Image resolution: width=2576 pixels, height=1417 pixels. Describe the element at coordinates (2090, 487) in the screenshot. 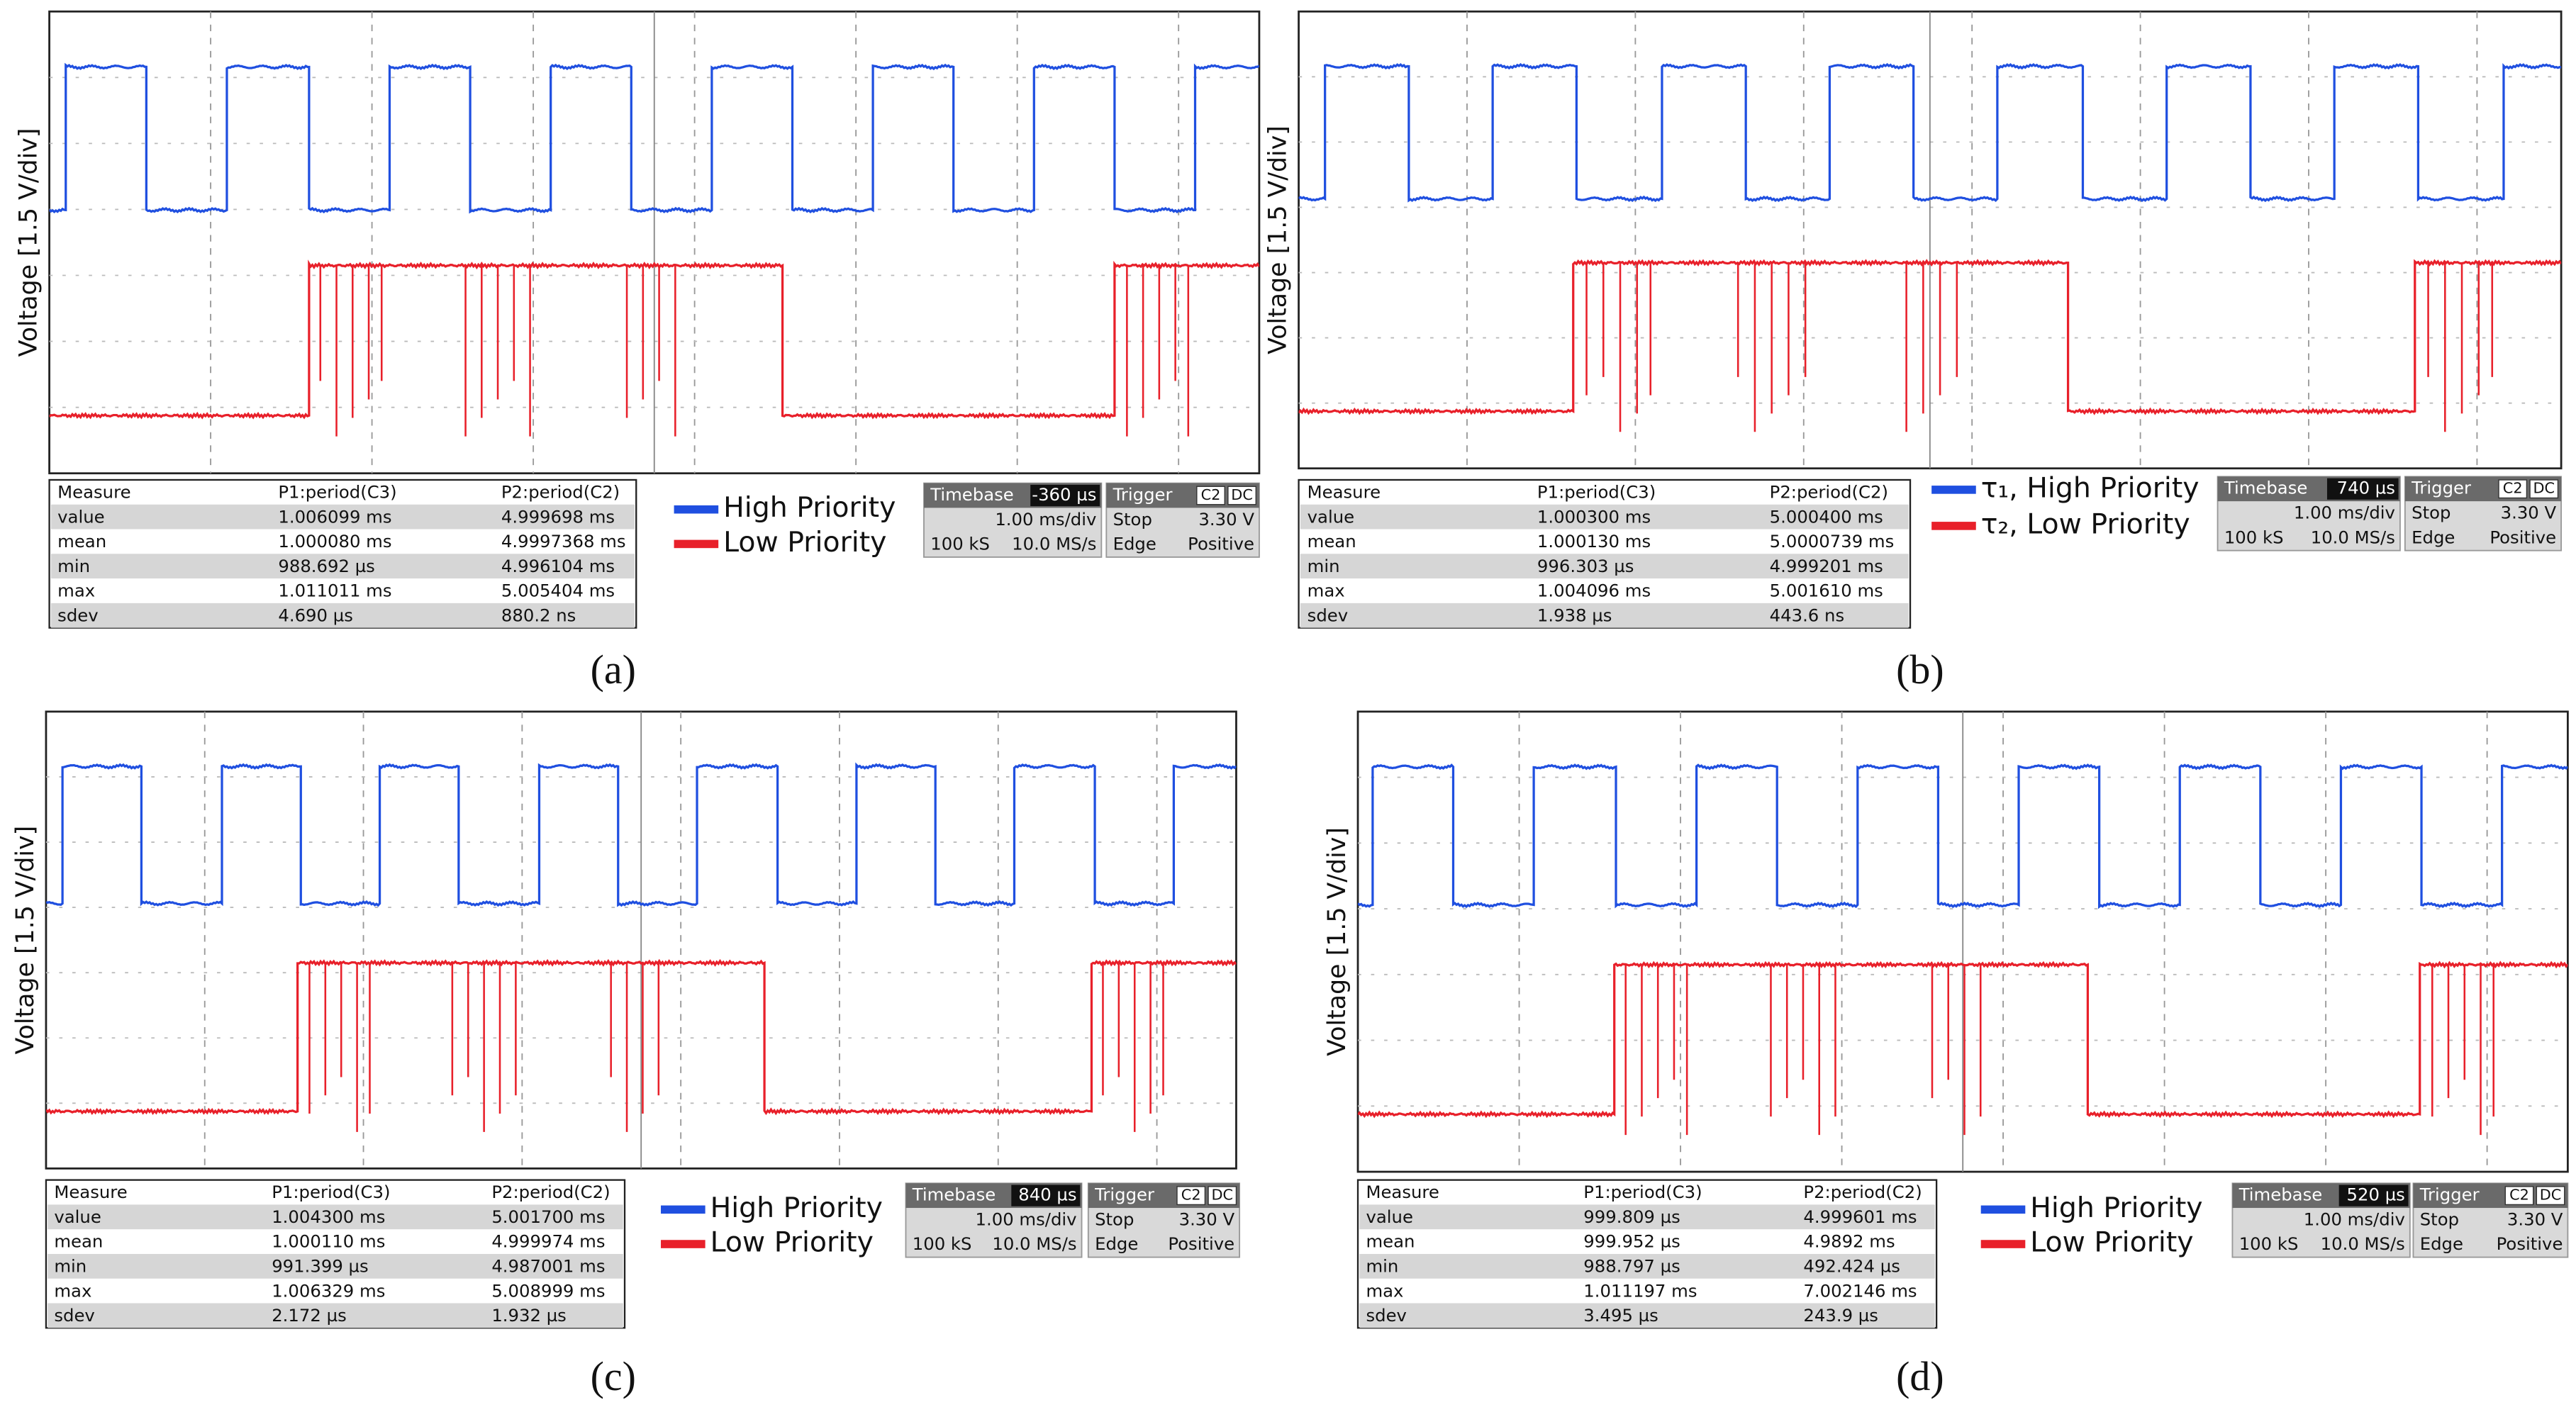

I see `legend-label: τ₁, High Priority` at that location.